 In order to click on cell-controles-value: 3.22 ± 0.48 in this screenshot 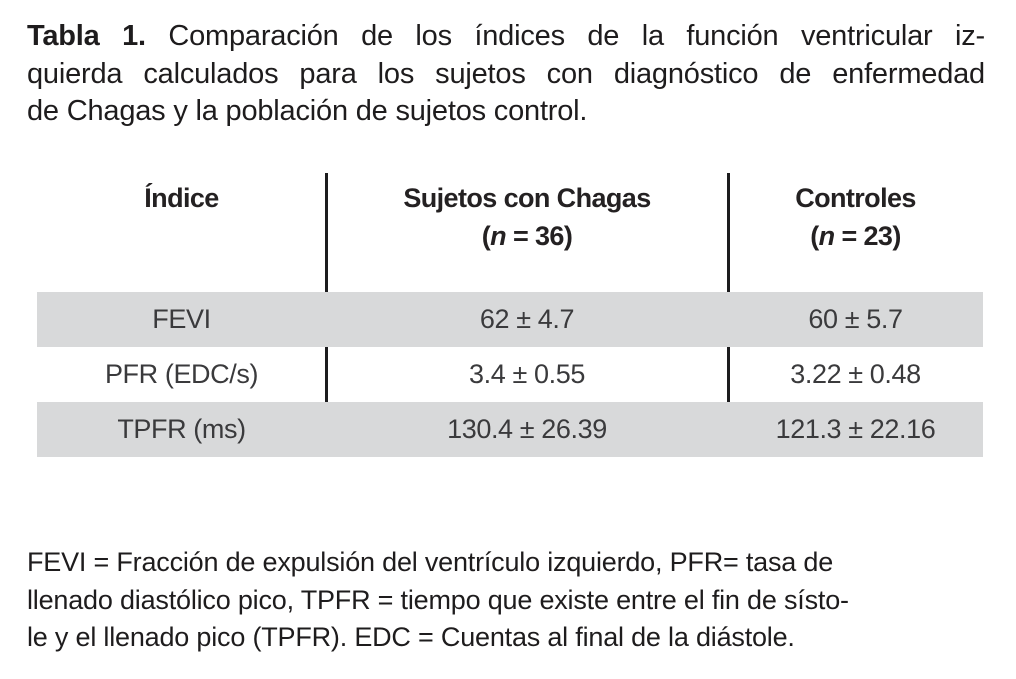, I will do `click(855, 374)`.